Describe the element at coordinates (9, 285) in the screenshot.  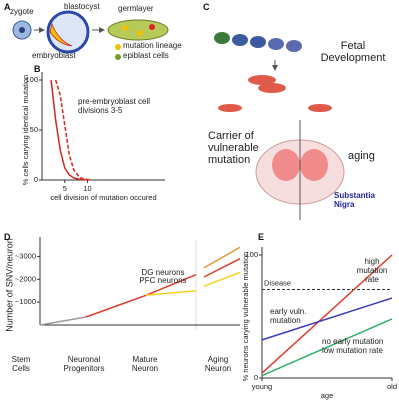
I see `y-axis-label: Number of SNV/neuron` at that location.